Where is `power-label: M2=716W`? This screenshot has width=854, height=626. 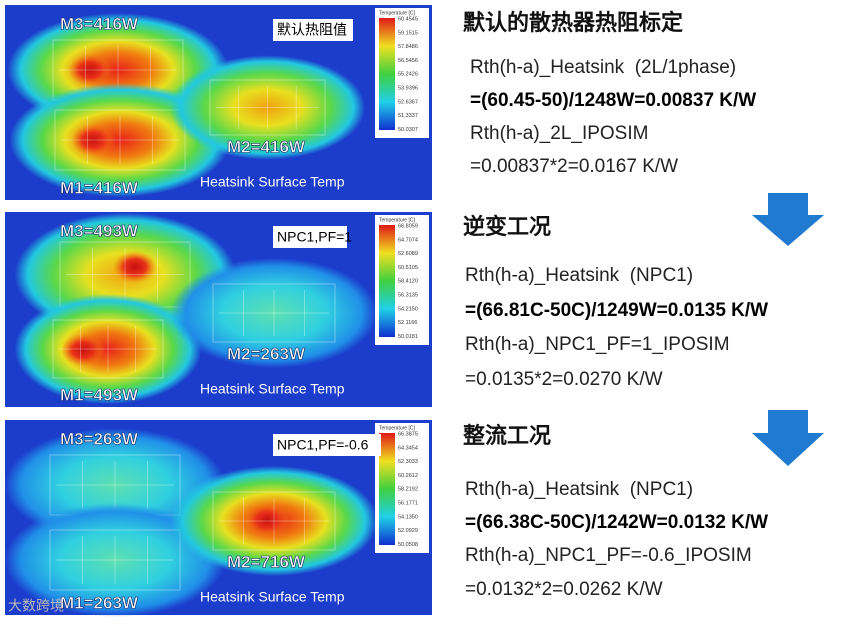 power-label: M2=716W is located at coordinates (266, 561).